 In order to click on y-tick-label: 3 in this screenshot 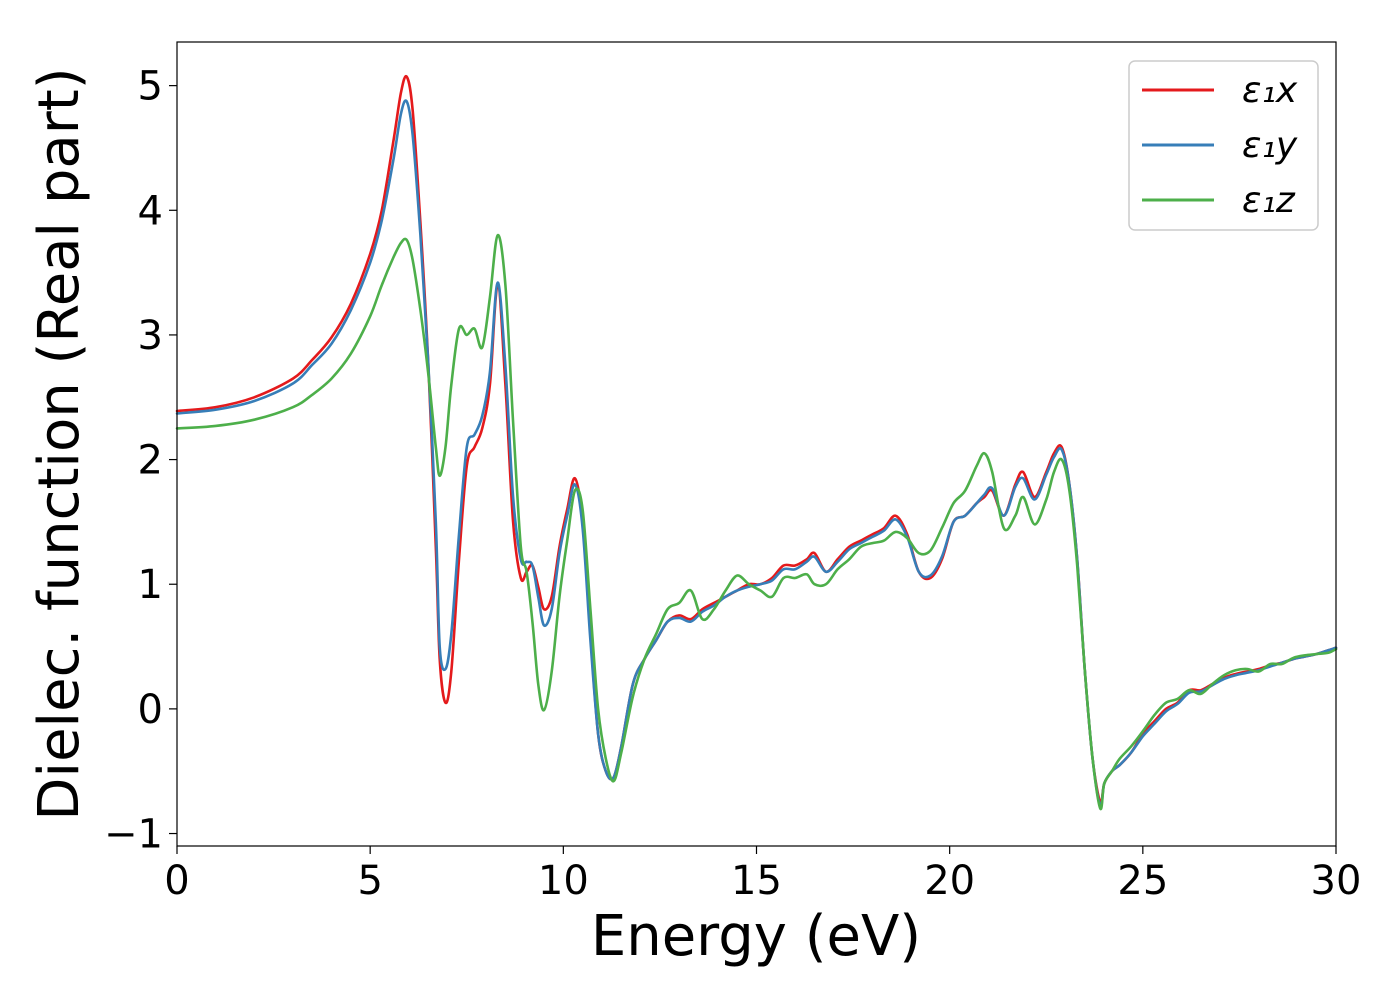, I will do `click(150, 336)`.